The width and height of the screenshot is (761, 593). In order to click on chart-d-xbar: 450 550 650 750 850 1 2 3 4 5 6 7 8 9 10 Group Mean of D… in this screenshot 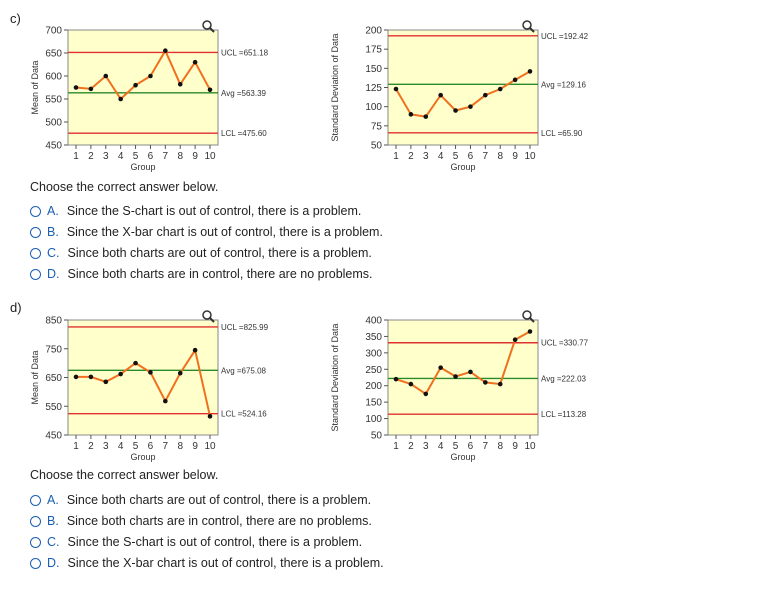, I will do `click(149, 386)`.